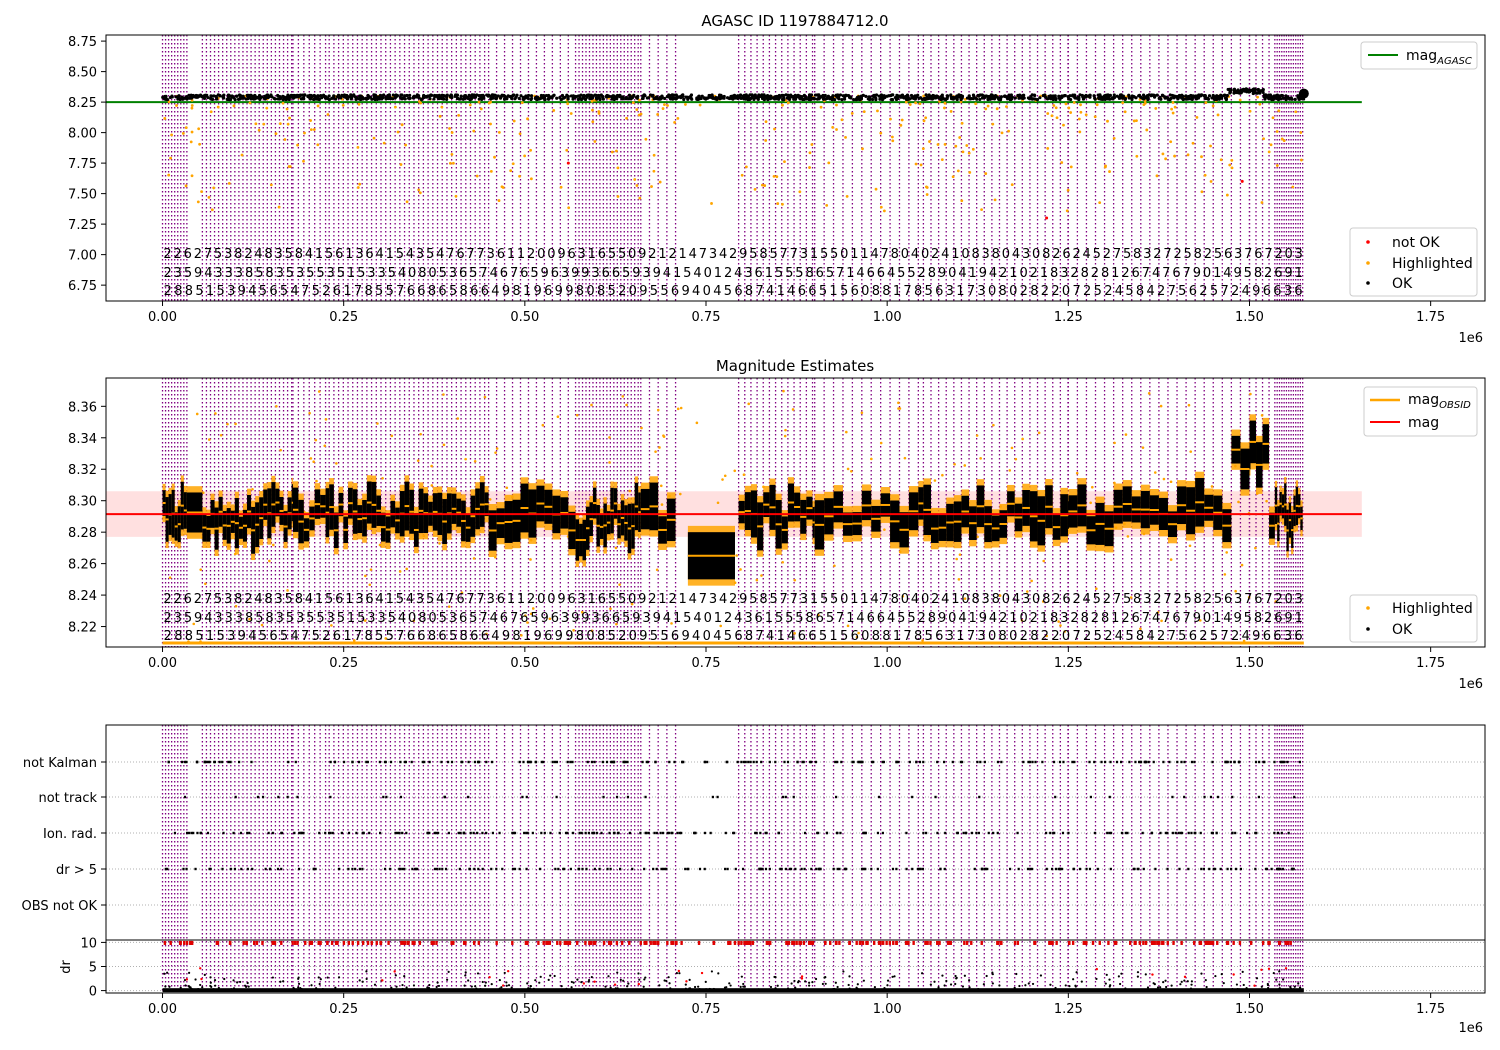 This screenshot has height=1050, width=1500. What do you see at coordinates (1044, 273) in the screenshot?
I see `obsid-annotation-char: 1` at bounding box center [1044, 273].